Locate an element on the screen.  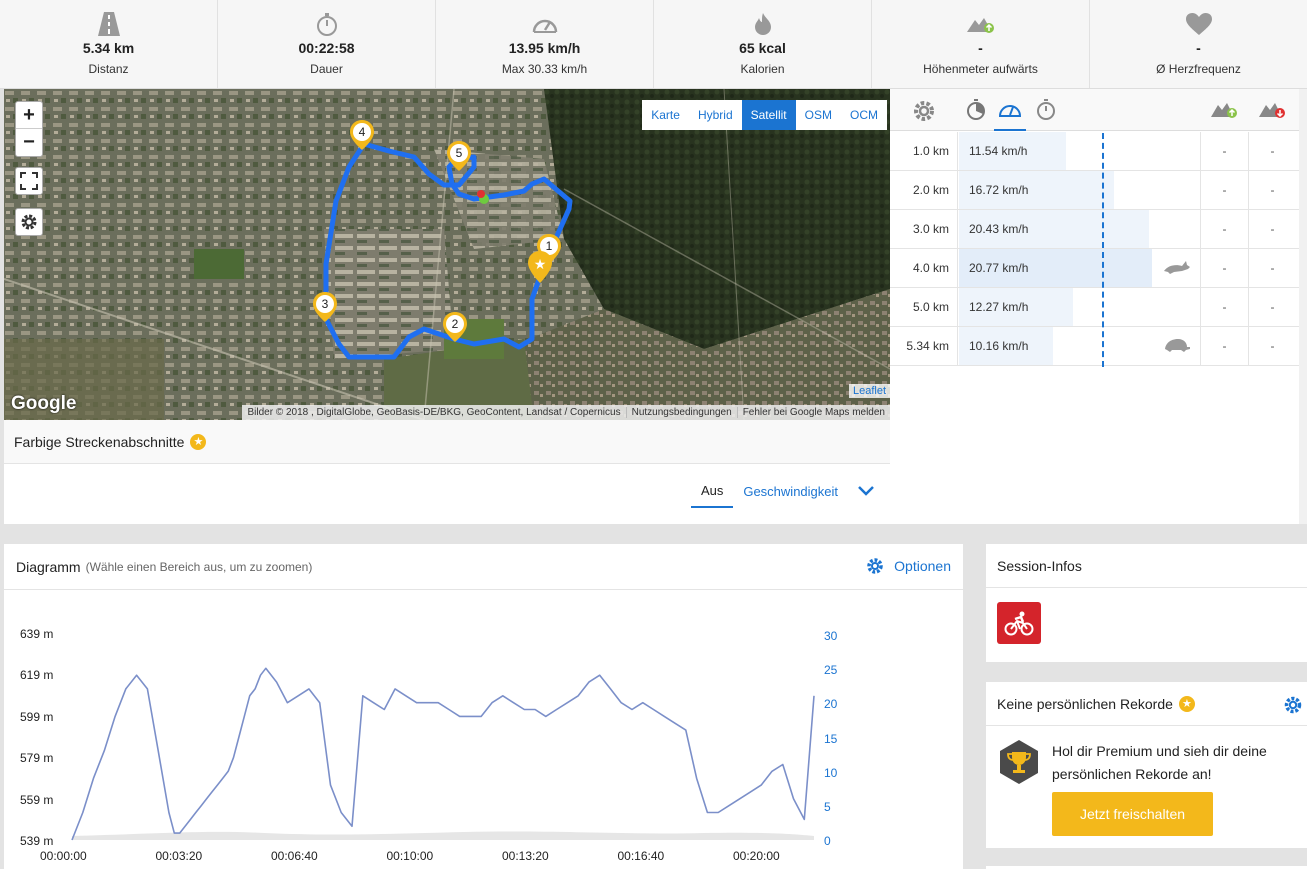
km-marker-3: 3 is located at coordinates (325, 307).